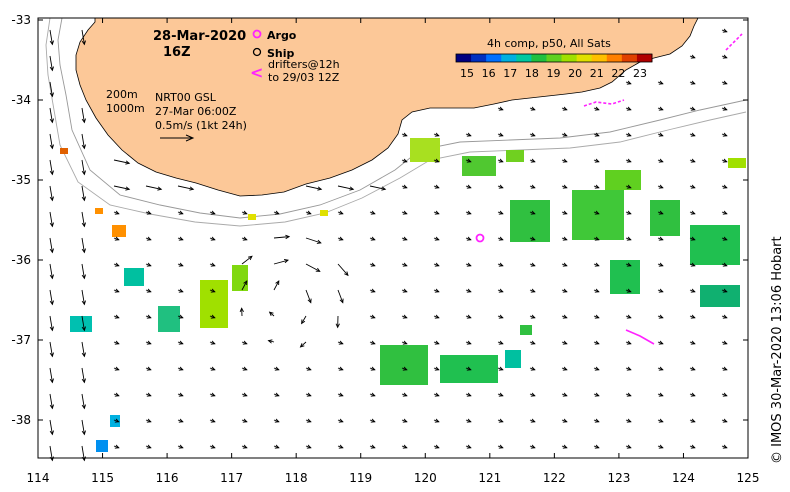  I want to click on map-time: 16Z, so click(177, 52).